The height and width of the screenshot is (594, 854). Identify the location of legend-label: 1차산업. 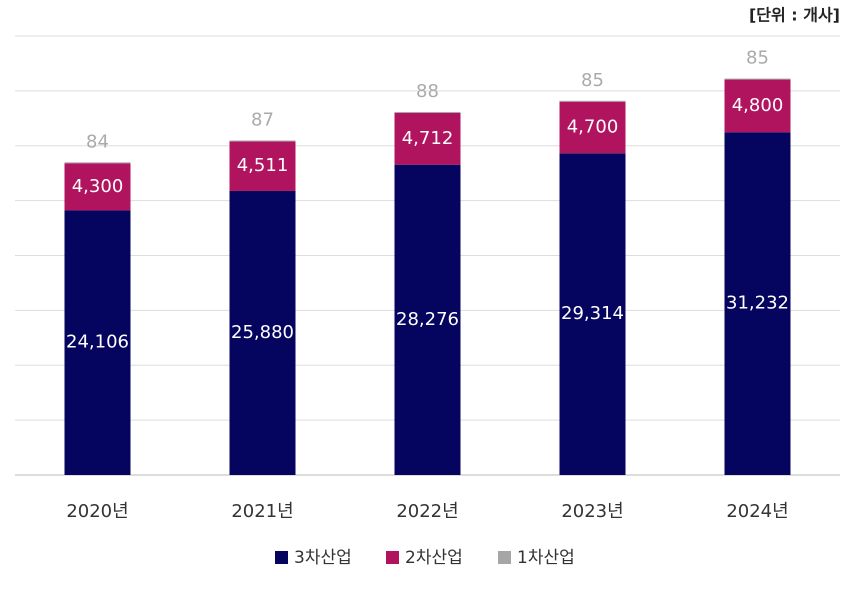
(546, 558).